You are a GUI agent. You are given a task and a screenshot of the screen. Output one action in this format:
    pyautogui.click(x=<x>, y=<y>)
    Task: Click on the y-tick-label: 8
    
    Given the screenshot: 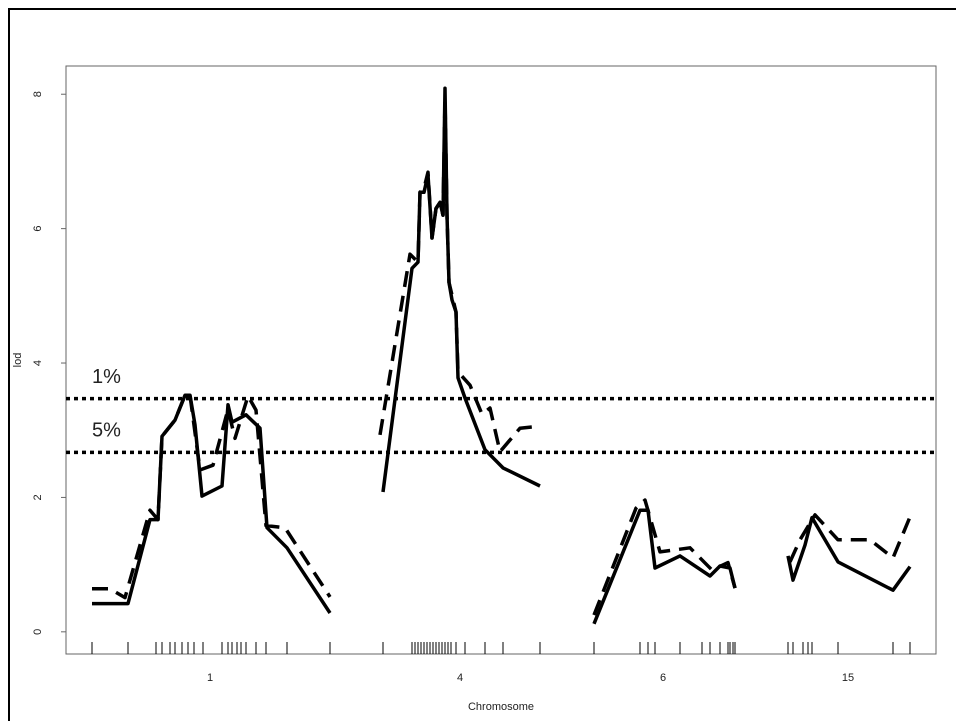 What is the action you would take?
    pyautogui.click(x=38, y=94)
    